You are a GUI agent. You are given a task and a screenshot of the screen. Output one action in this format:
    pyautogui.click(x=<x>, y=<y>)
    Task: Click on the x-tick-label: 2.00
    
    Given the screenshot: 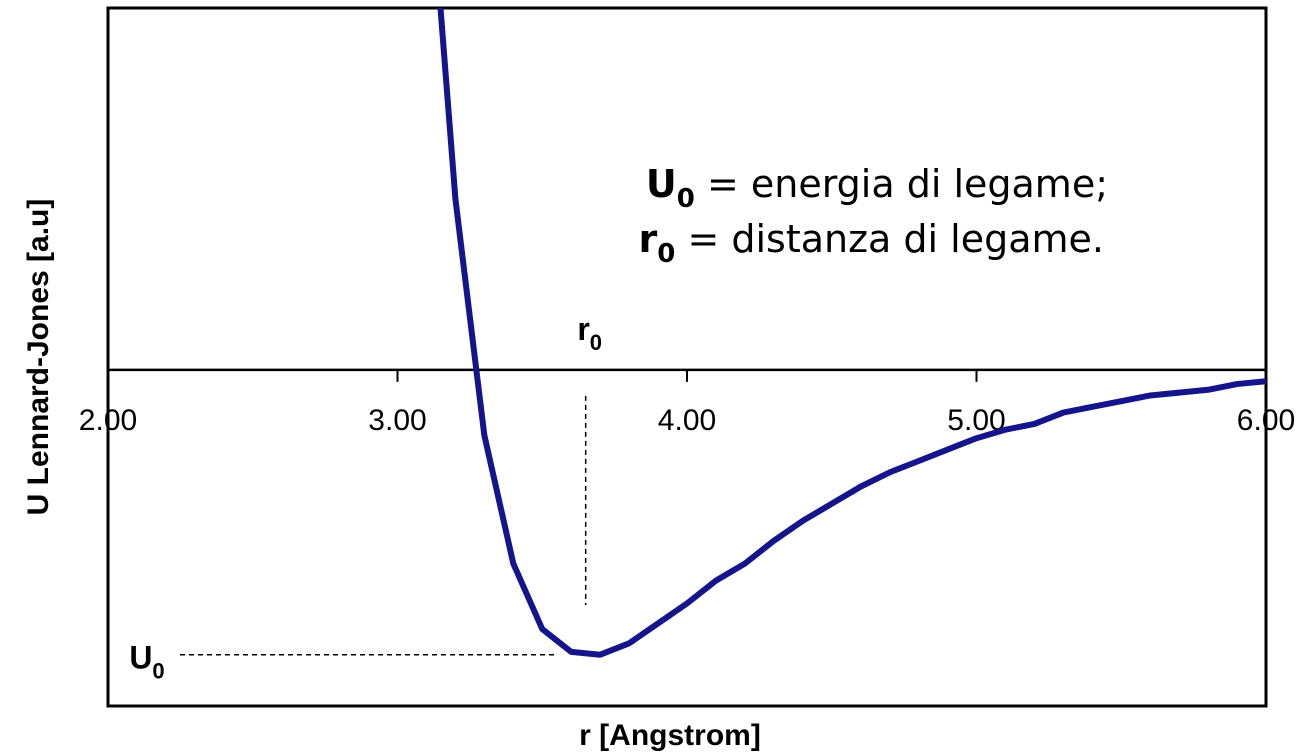 What is the action you would take?
    pyautogui.click(x=108, y=420)
    